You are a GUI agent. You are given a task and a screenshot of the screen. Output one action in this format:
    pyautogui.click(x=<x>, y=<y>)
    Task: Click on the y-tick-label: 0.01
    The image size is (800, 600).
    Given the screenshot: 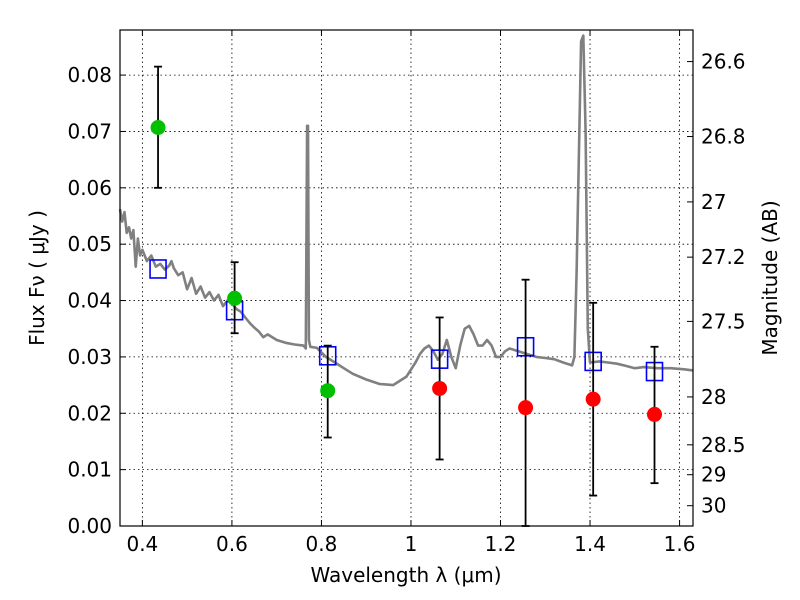 What is the action you would take?
    pyautogui.click(x=89, y=470)
    